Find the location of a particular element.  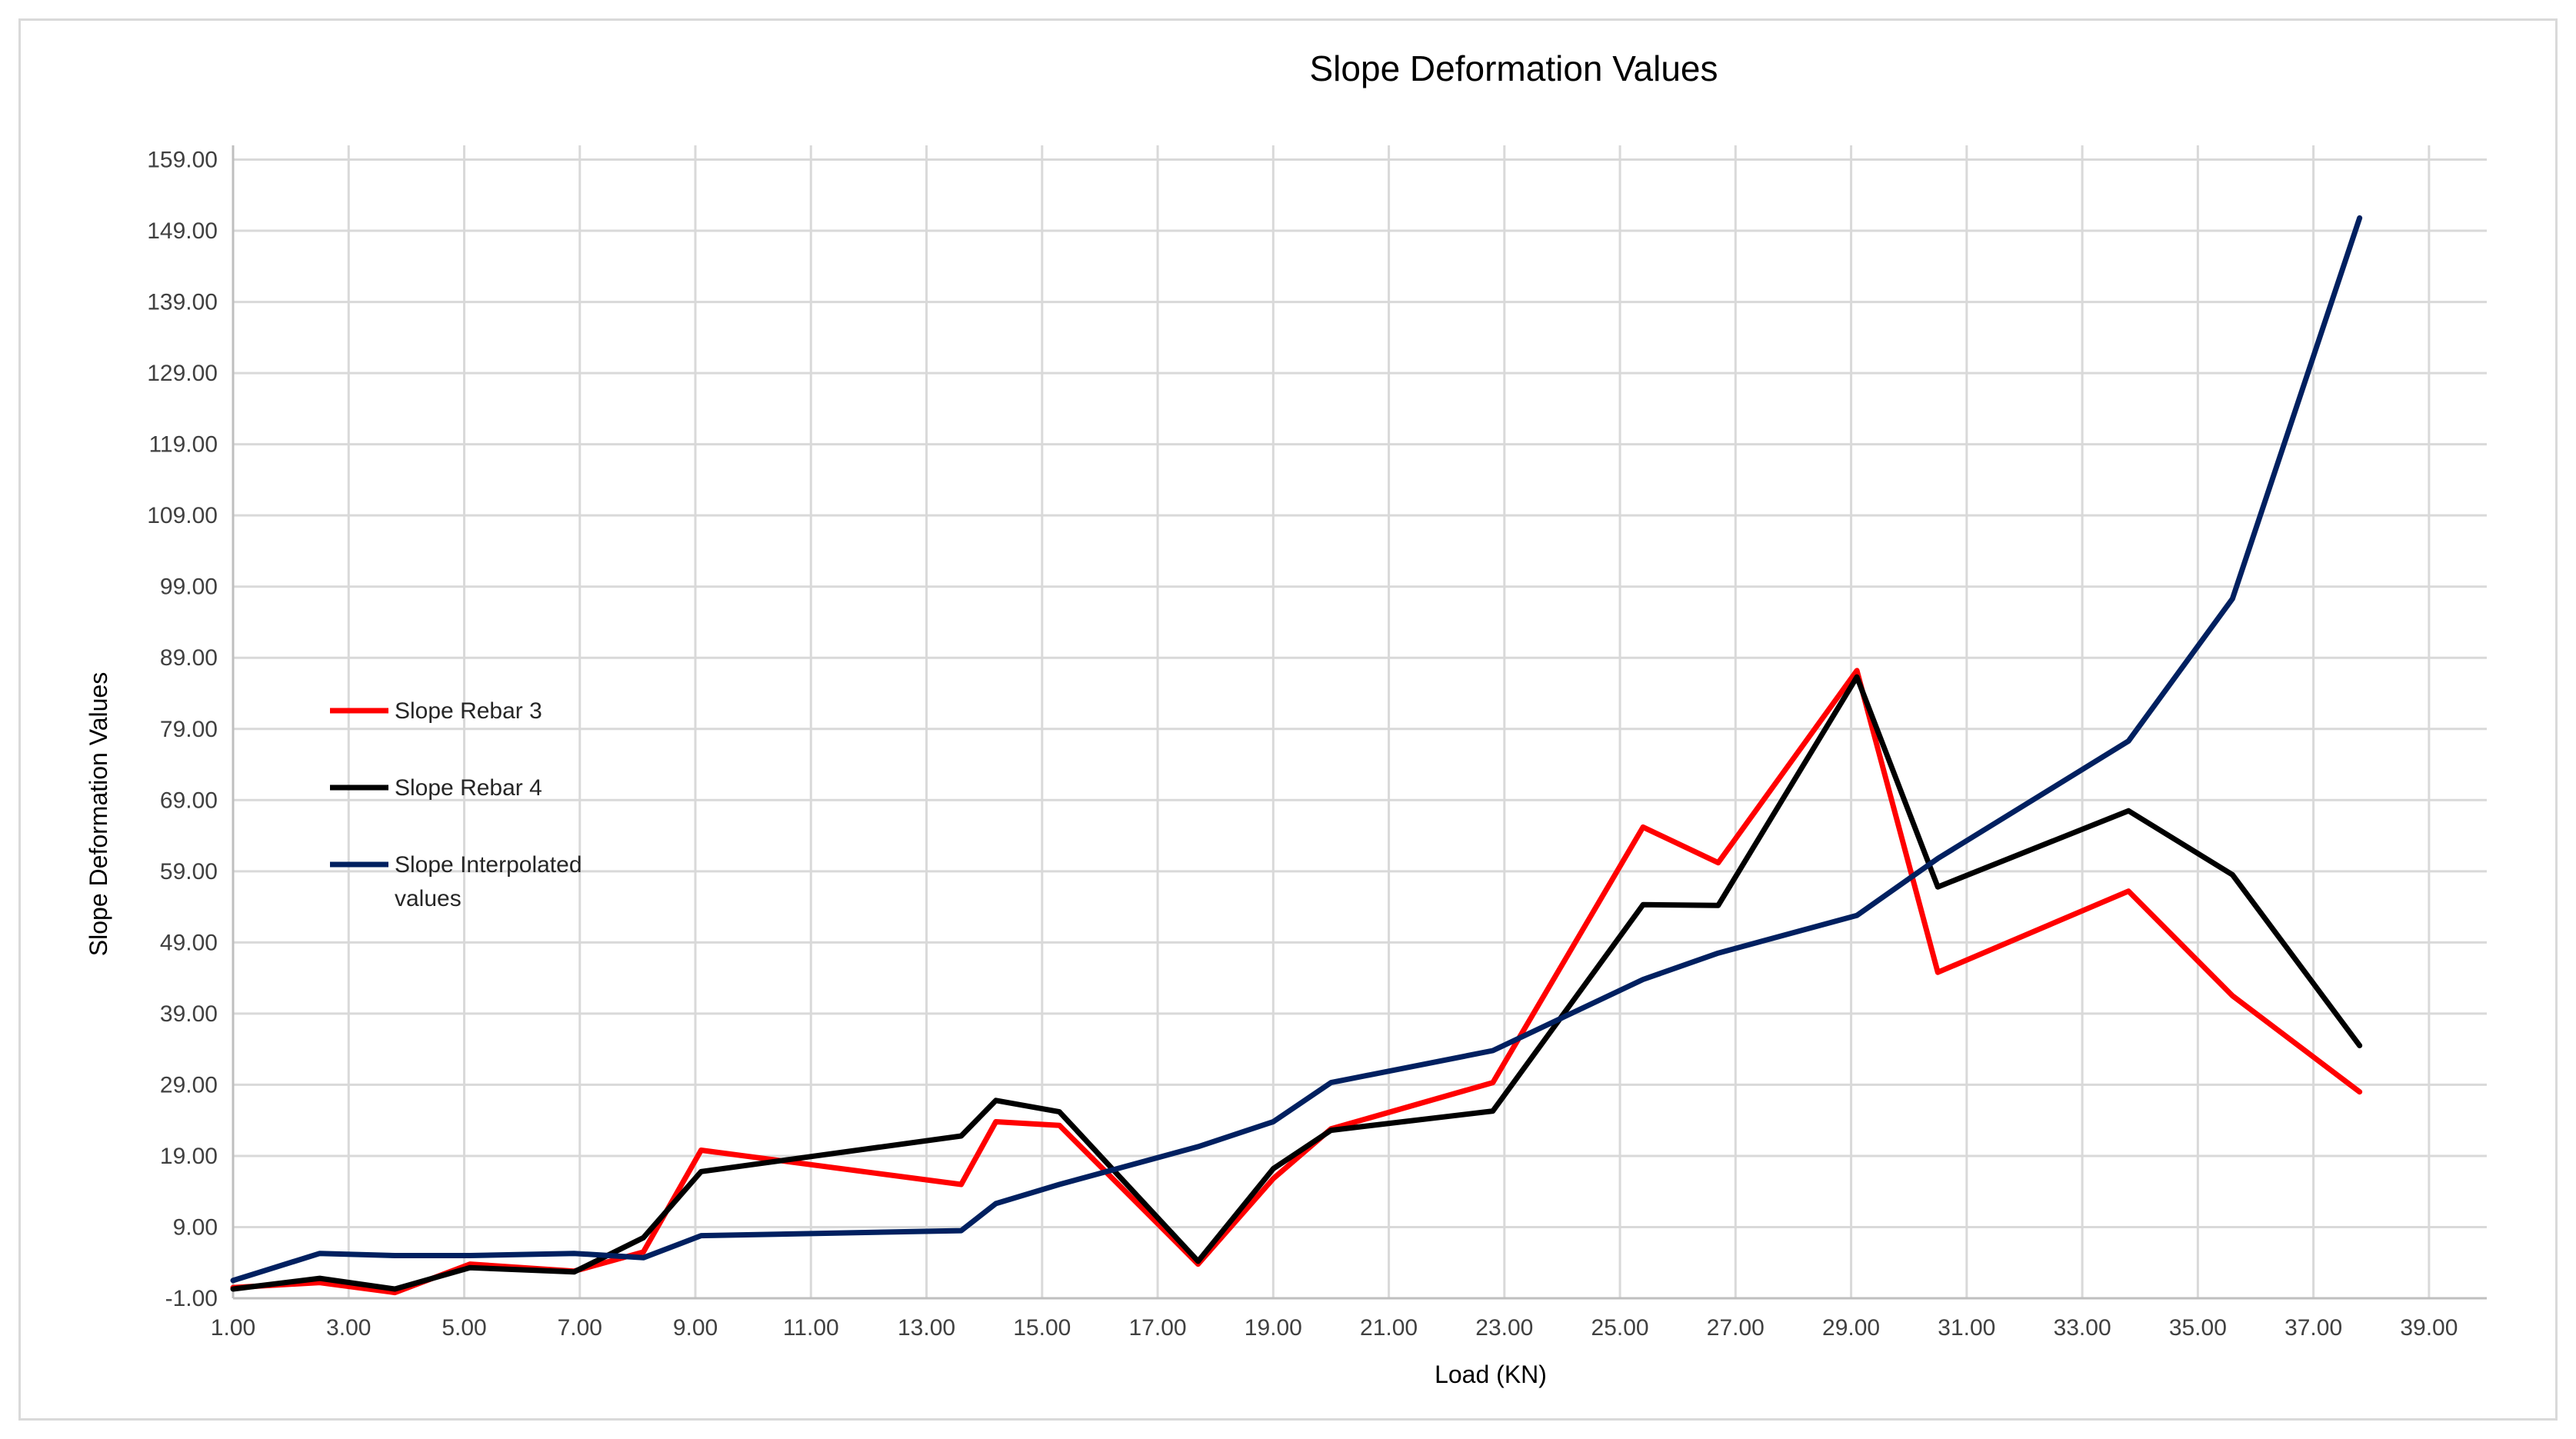

chart-title: Slope Deformation Values is located at coordinates (1514, 68).